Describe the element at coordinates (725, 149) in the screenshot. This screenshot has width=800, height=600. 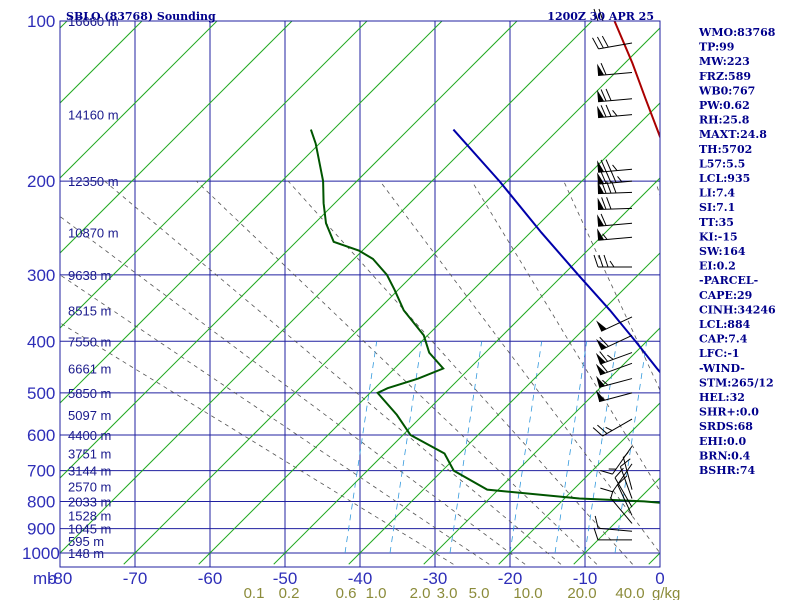
I see `index-line: TH:5702` at that location.